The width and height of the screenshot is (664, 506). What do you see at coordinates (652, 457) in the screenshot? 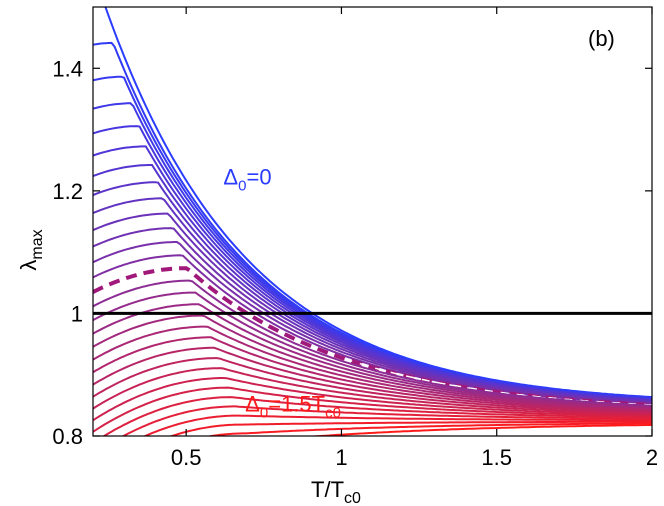
I see `x-tick-label: 2` at bounding box center [652, 457].